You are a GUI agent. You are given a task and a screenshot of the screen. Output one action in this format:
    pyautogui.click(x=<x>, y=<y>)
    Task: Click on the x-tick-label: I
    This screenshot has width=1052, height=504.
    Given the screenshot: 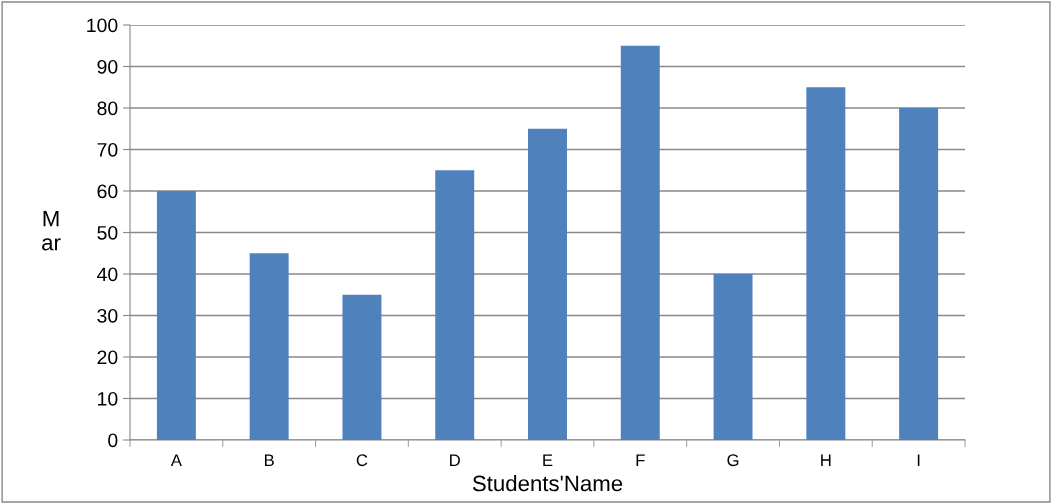 What is the action you would take?
    pyautogui.click(x=918, y=460)
    